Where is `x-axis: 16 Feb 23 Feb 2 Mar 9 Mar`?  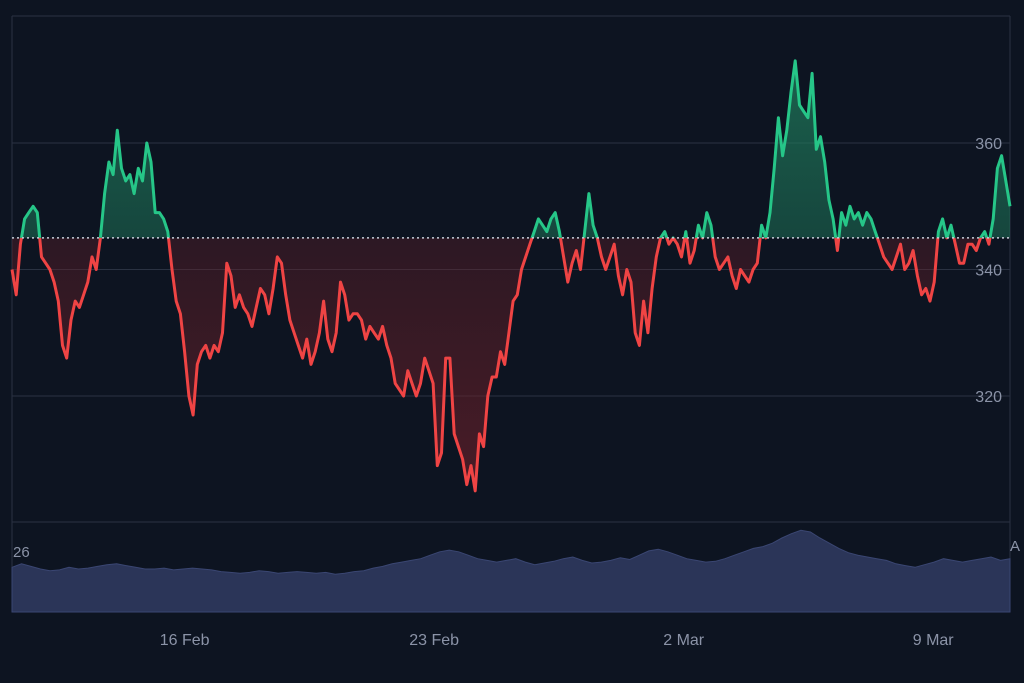 x-axis: 16 Feb 23 Feb 2 Mar 9 Mar is located at coordinates (557, 640).